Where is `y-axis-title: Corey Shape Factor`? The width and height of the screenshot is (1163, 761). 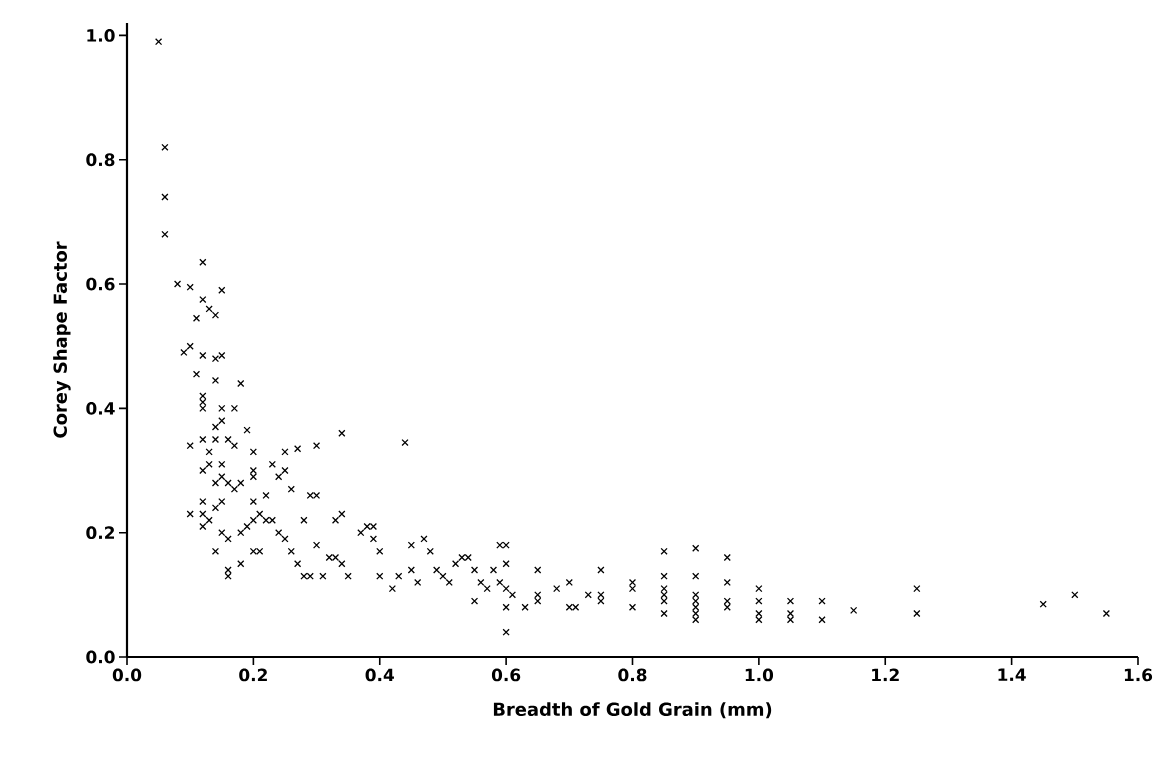 y-axis-title: Corey Shape Factor is located at coordinates (62, 339).